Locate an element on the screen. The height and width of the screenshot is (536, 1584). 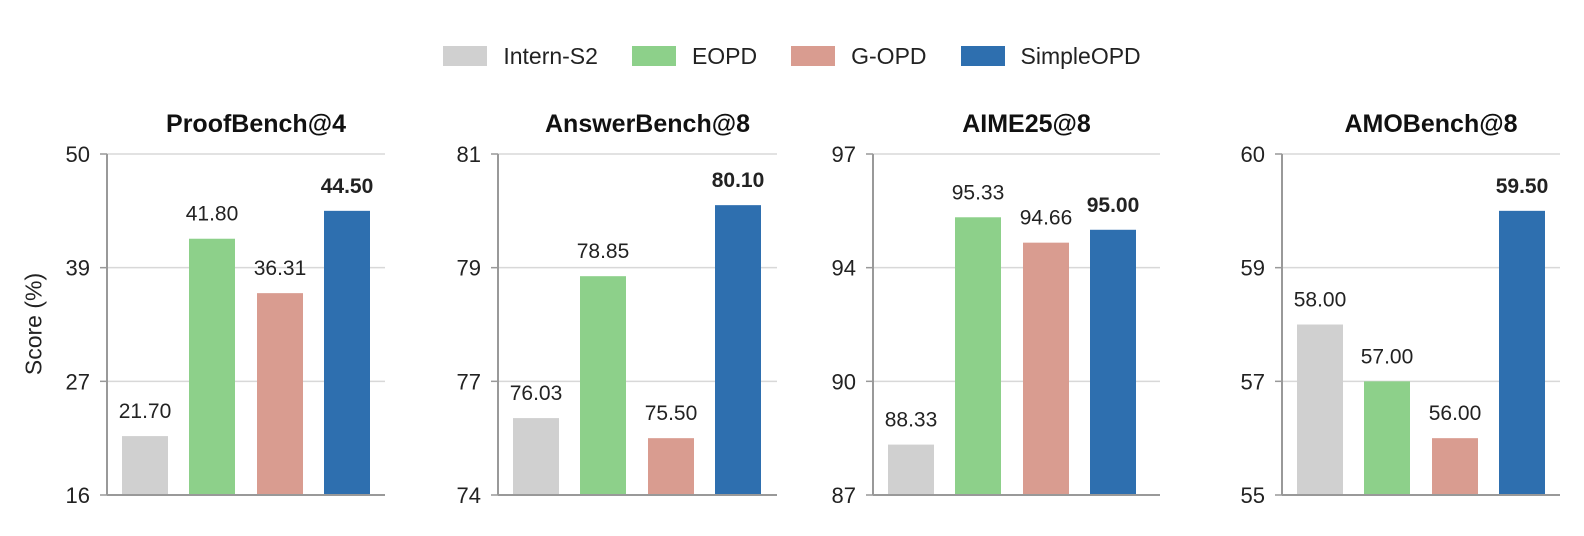
legend-label: Intern-S2 is located at coordinates (550, 55).